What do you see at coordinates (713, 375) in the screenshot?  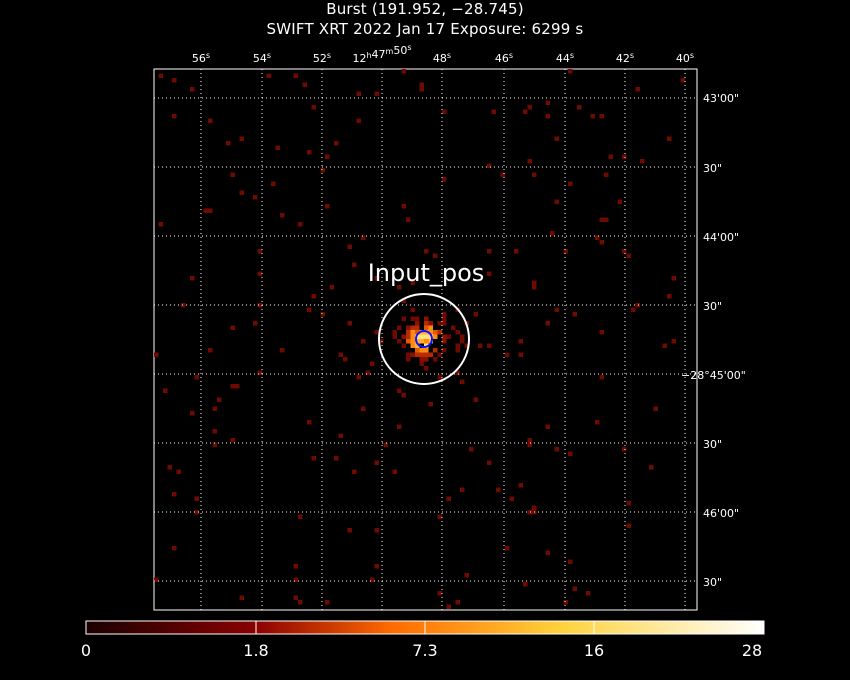 I see `dec-tick-label: −28°45'00"` at bounding box center [713, 375].